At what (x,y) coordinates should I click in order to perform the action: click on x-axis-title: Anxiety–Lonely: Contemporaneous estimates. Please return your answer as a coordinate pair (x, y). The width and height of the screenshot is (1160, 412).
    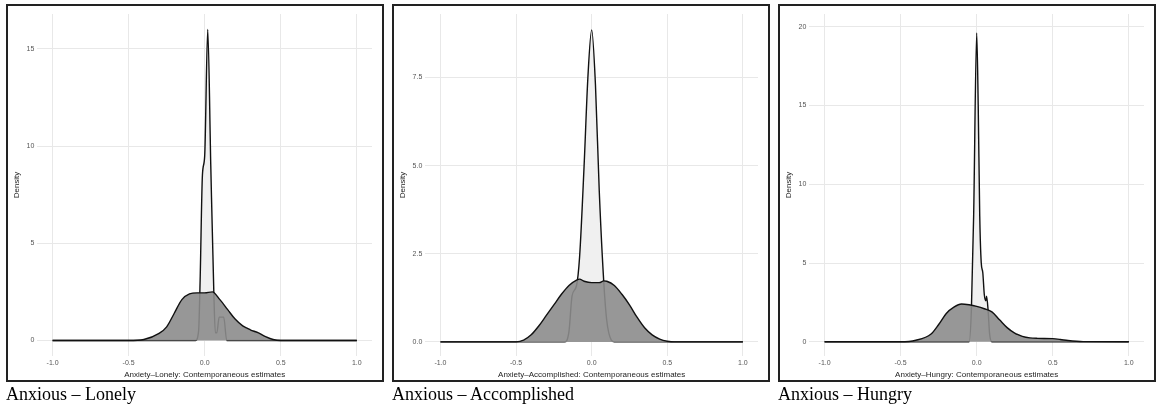
    Looking at the image, I should click on (205, 375).